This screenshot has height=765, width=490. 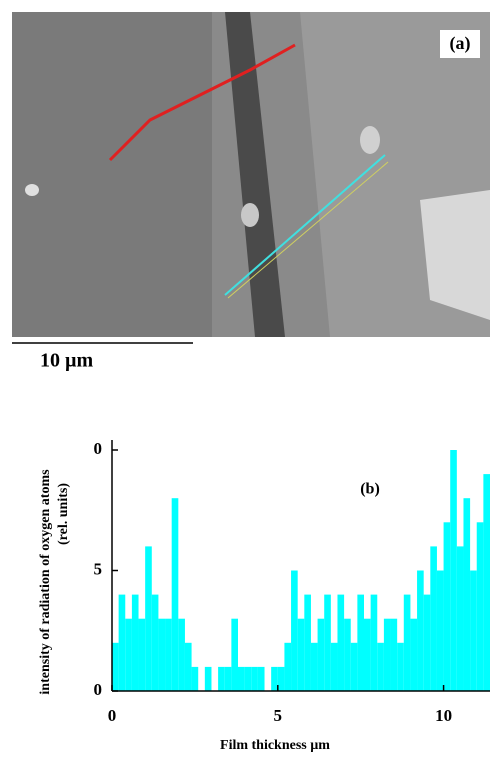 I want to click on y-axis-label: intensity of radiation of oxygen atoms, so click(x=45, y=582).